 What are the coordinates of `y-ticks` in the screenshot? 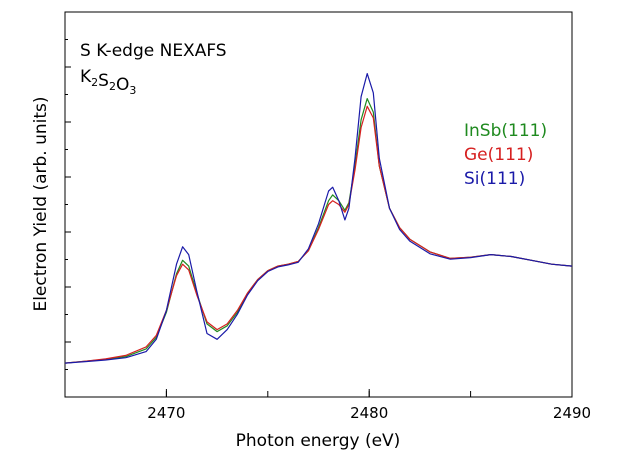 It's located at (68, 204).